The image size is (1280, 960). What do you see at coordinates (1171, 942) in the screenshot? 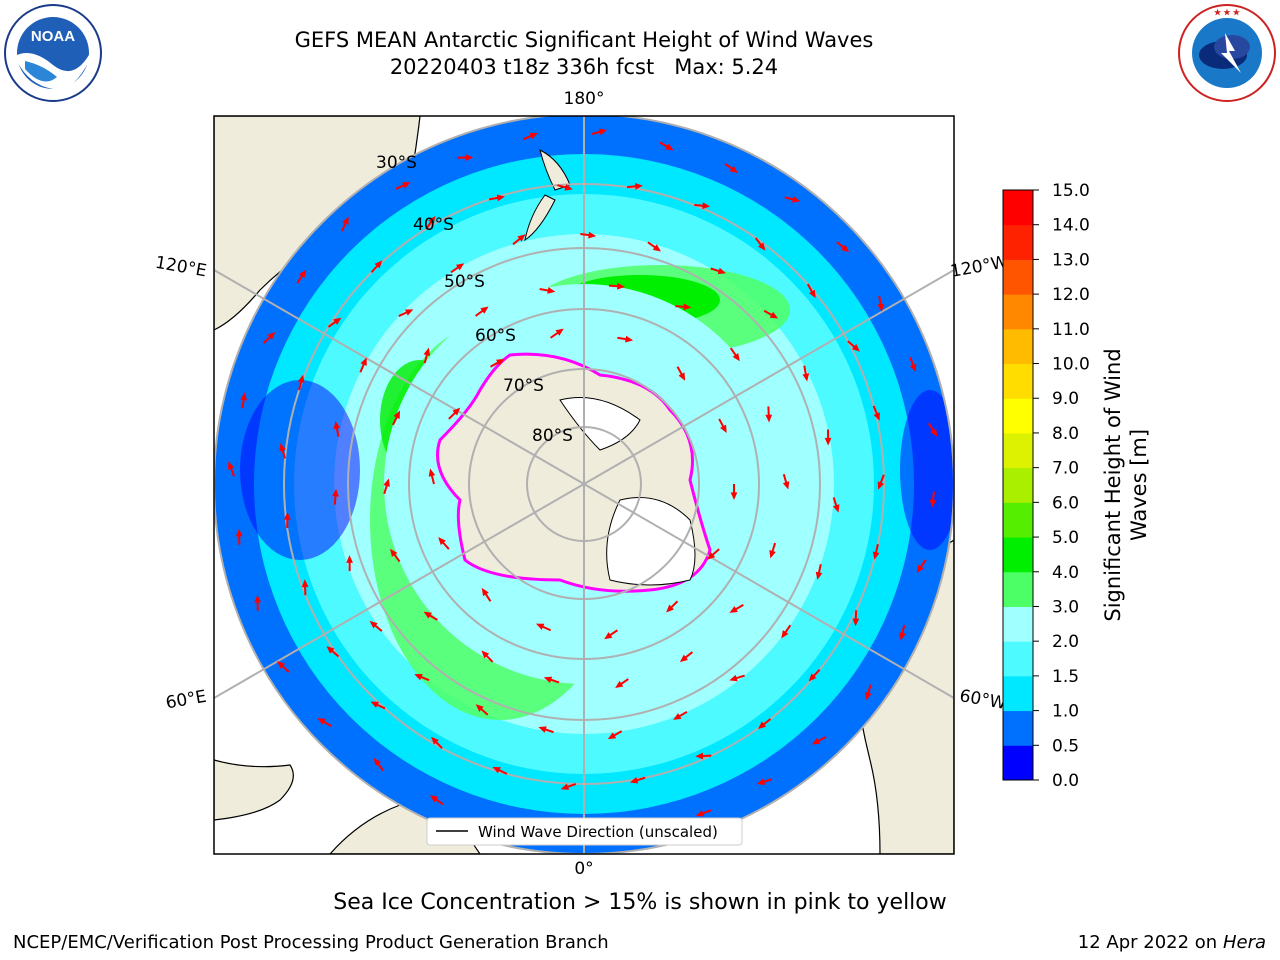
I see `footer-date: 12 Apr 2022 on Hera` at bounding box center [1171, 942].